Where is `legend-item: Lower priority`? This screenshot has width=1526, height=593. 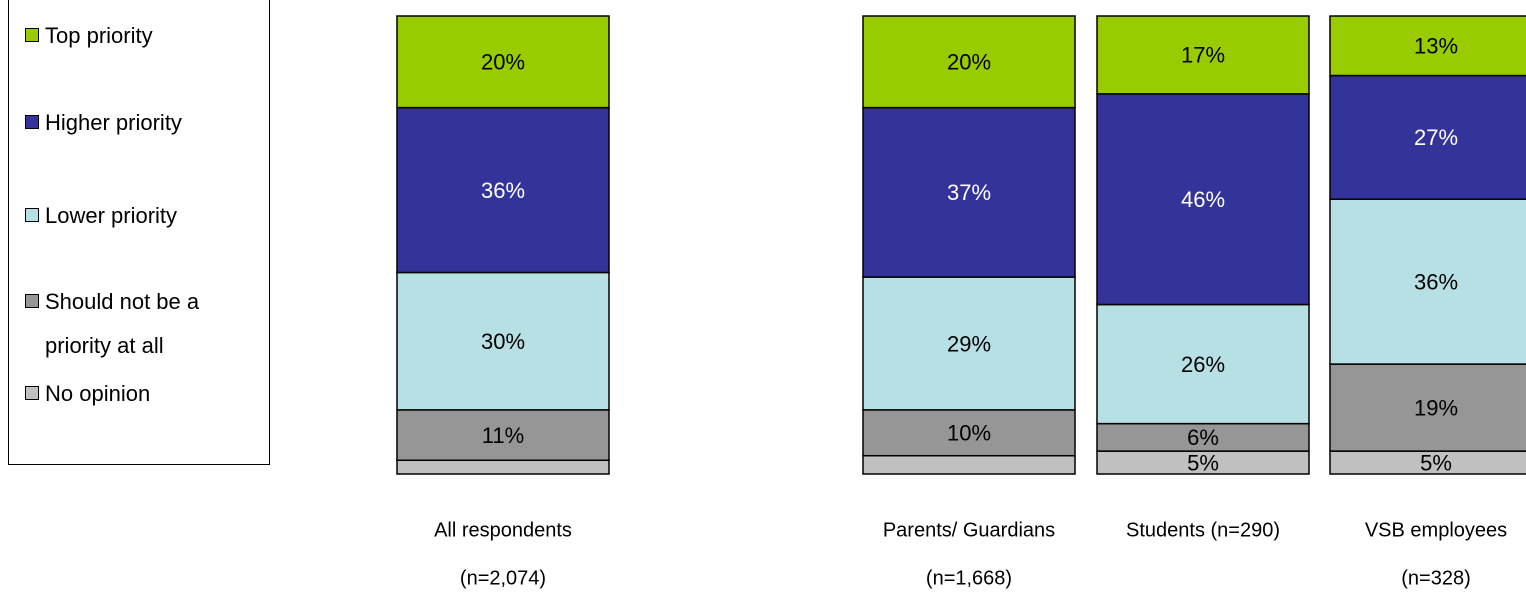 legend-item: Lower priority is located at coordinates (145, 216).